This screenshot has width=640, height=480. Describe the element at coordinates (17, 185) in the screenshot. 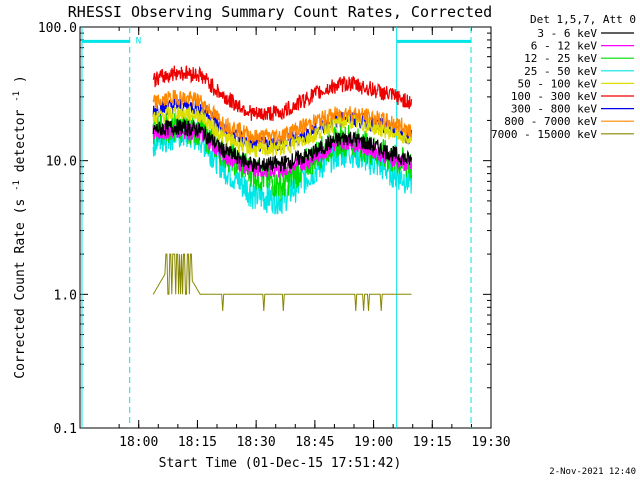

I see `y-axis-label-sup1: -1` at that location.